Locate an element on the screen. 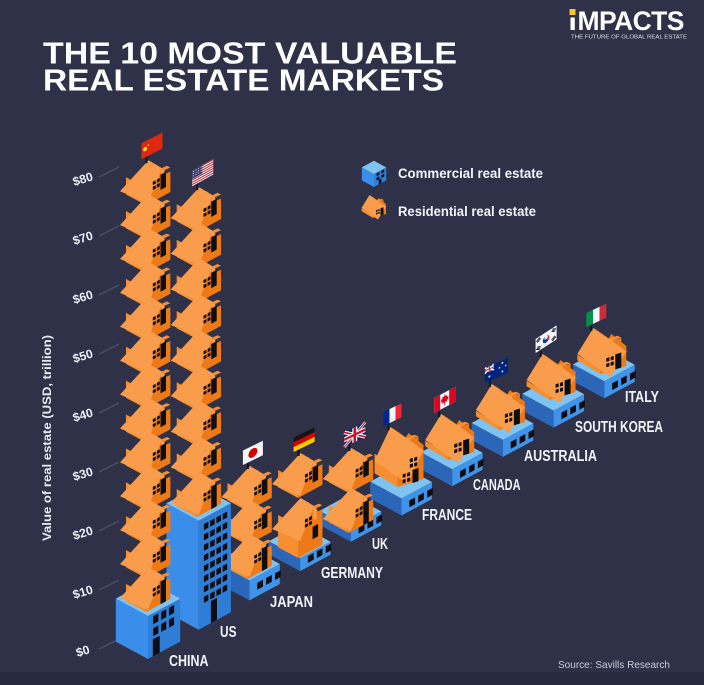 Image resolution: width=704 pixels, height=685 pixels. svg-text: $20 is located at coordinates (83, 532).